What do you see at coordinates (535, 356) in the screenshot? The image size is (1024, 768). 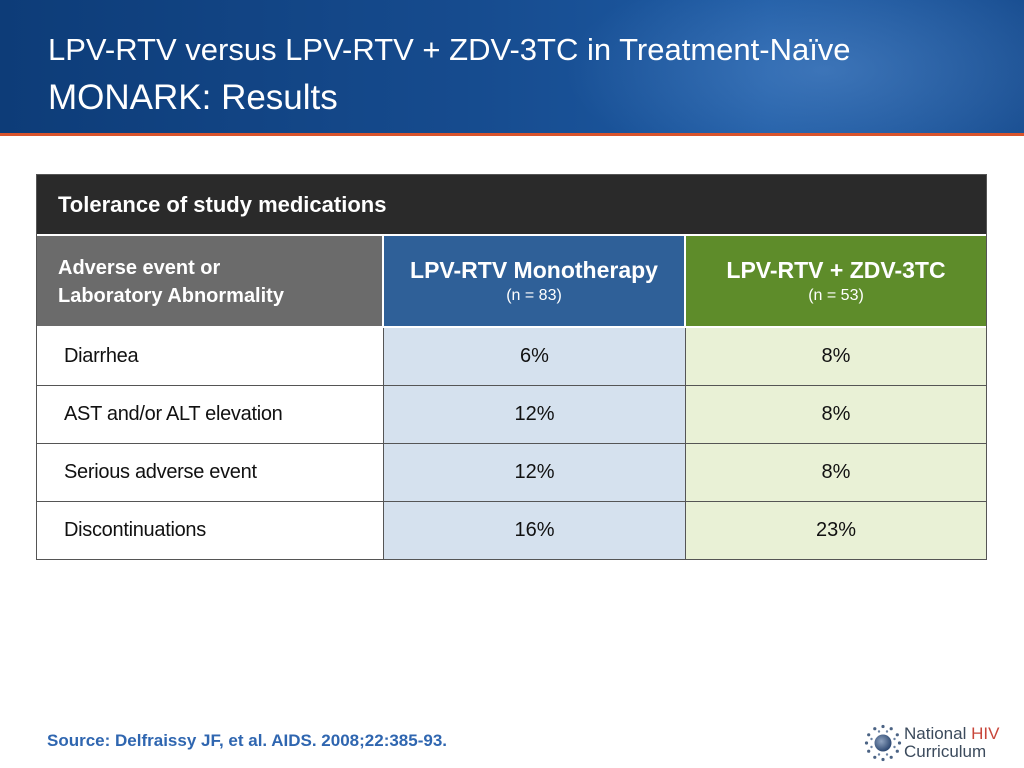 I see `monotherapy-value: 6%` at bounding box center [535, 356].